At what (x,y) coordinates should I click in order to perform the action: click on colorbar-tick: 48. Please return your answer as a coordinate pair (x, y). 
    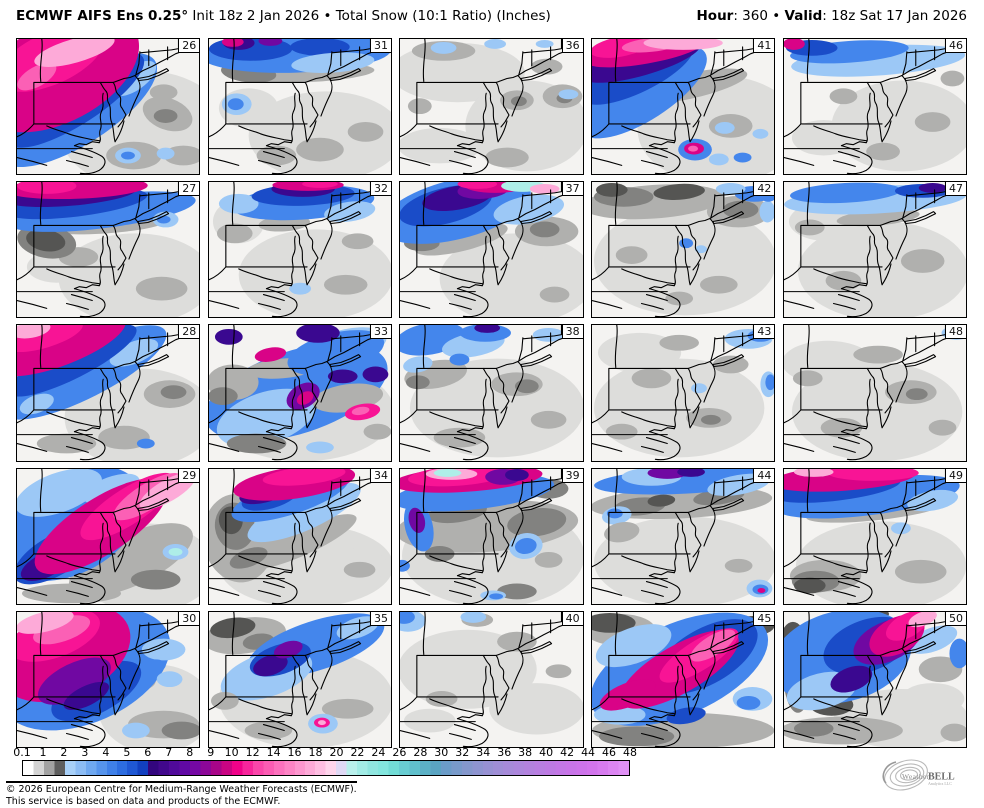
    Looking at the image, I should click on (630, 752).